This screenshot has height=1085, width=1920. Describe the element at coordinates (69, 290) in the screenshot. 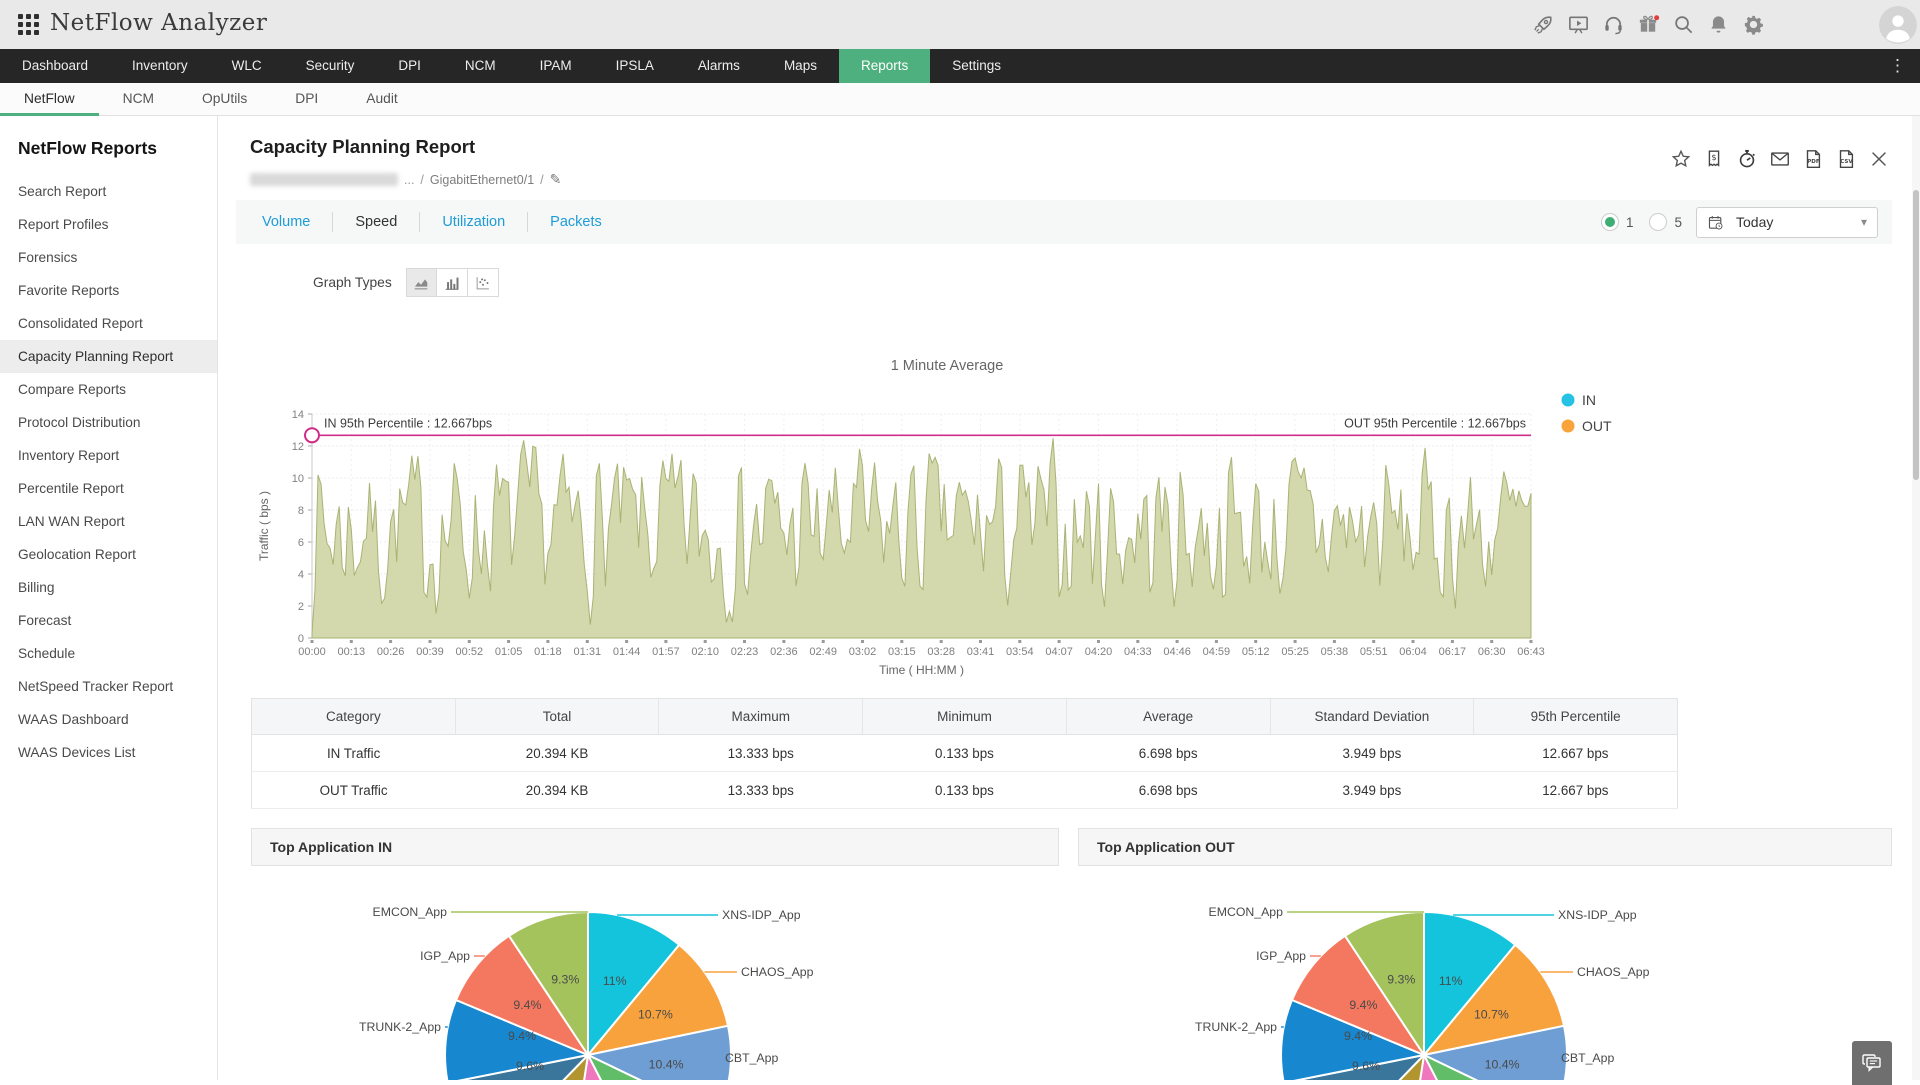

I see `sidebar-item-favorite-reports: Favorite Reports` at that location.